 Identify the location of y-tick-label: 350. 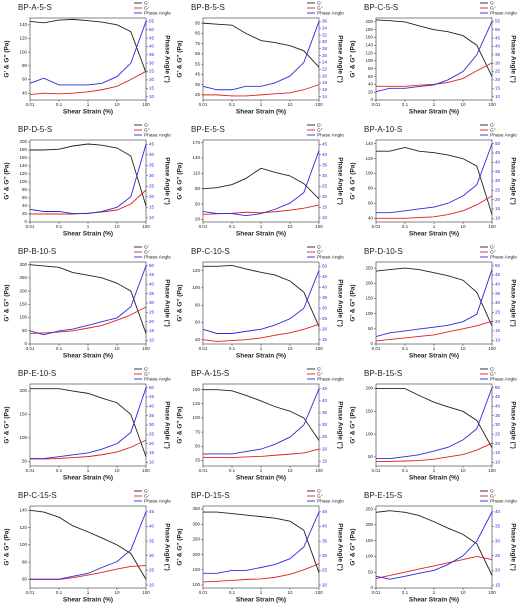
(196, 508).